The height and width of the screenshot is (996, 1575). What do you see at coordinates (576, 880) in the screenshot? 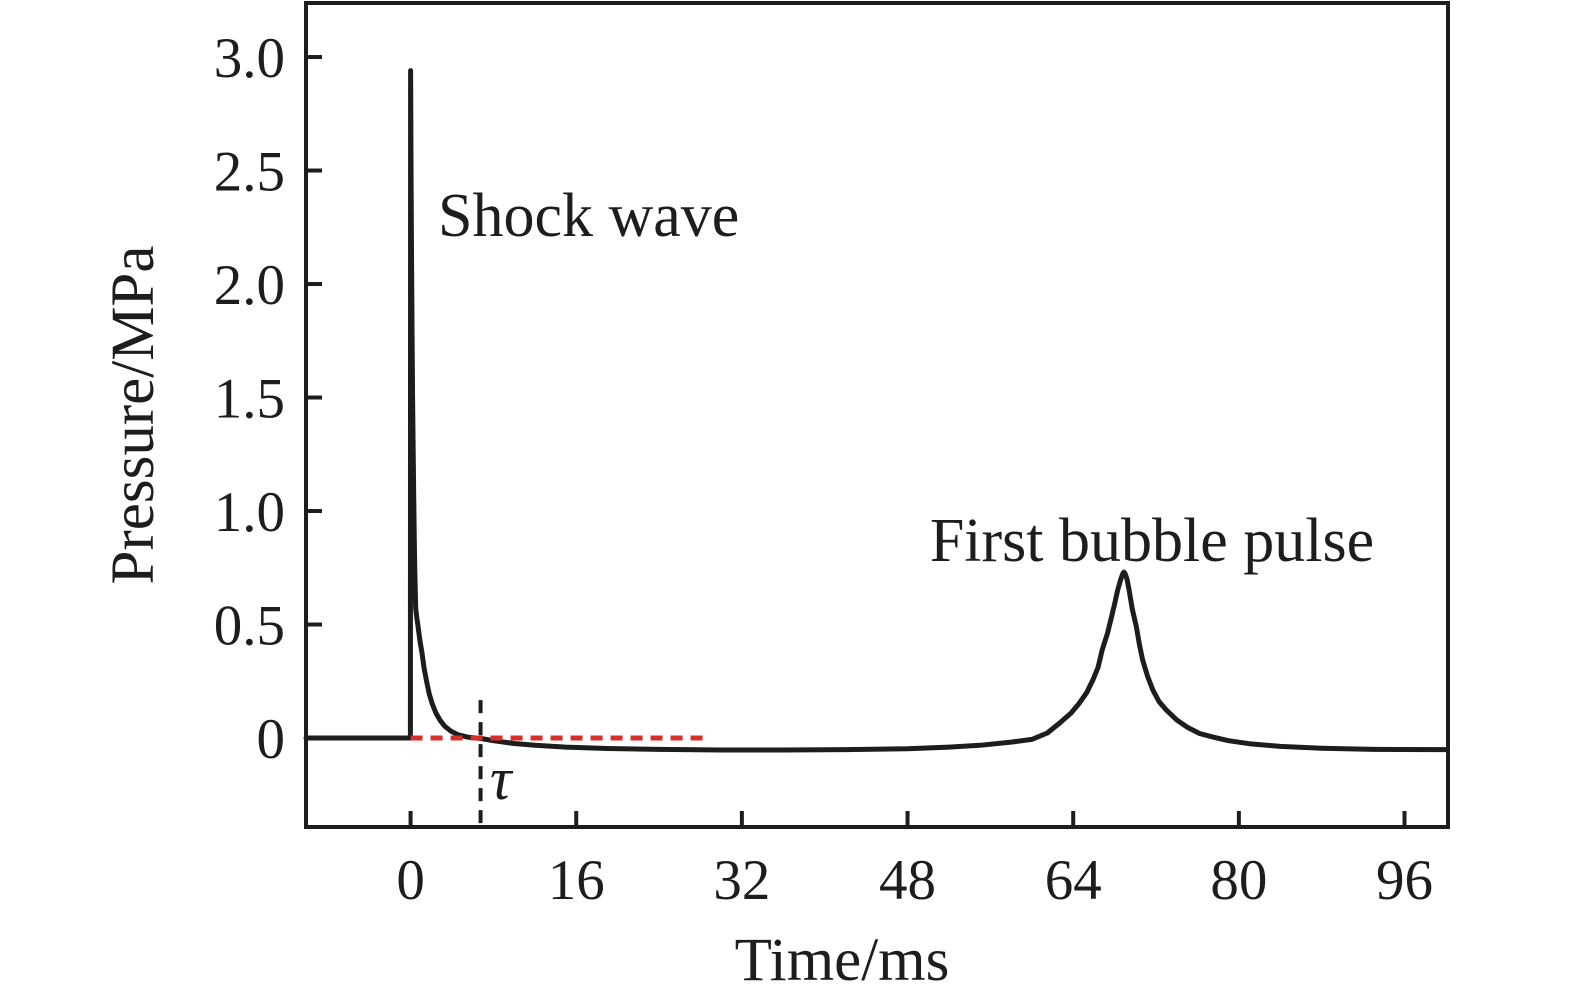
I see `x-tick-label: 16` at bounding box center [576, 880].